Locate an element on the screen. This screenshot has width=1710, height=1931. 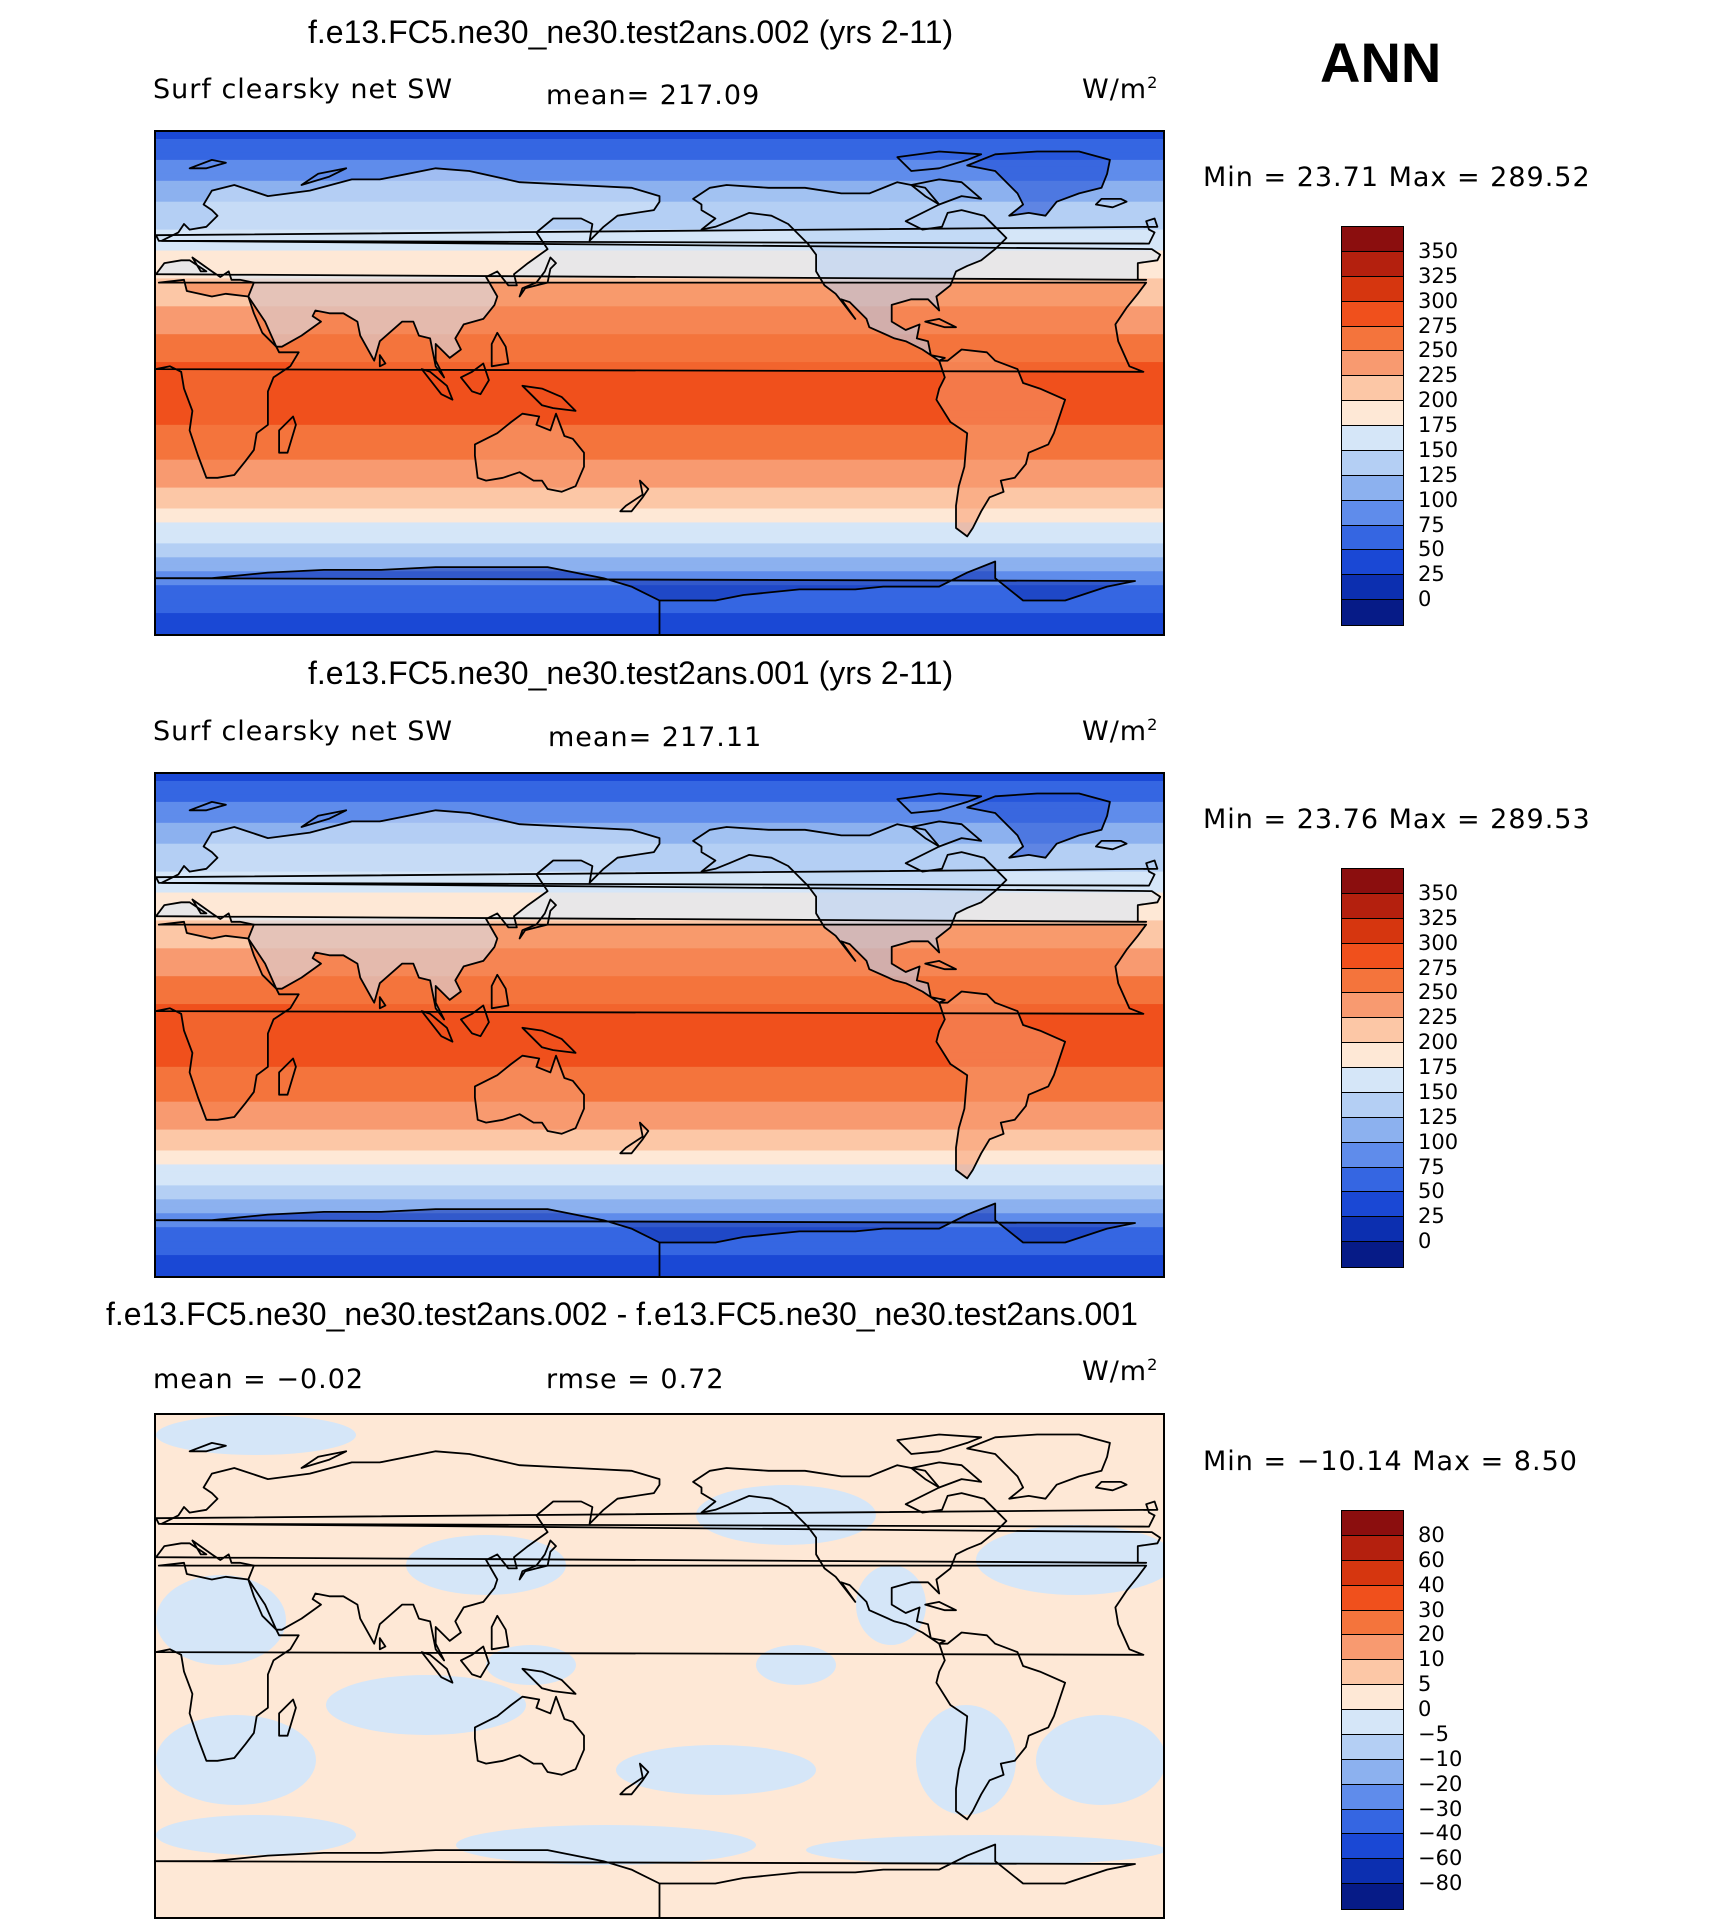
panel-3-colorbar is located at coordinates (1372, 1710).